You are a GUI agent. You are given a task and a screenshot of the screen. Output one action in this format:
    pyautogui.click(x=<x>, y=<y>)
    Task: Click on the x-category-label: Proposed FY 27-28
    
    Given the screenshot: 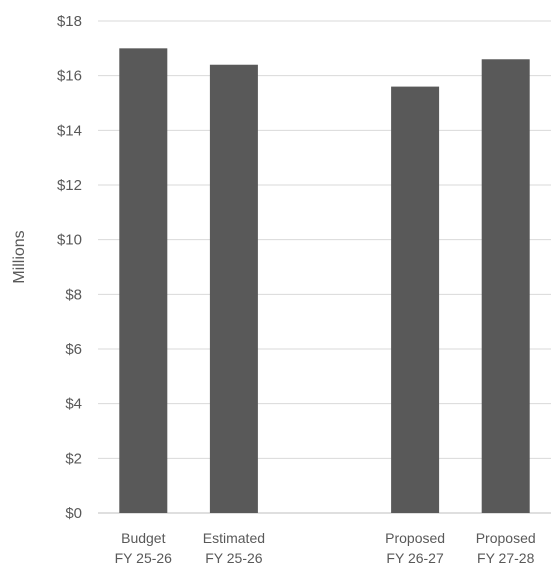 What is the action you would take?
    pyautogui.click(x=506, y=548)
    